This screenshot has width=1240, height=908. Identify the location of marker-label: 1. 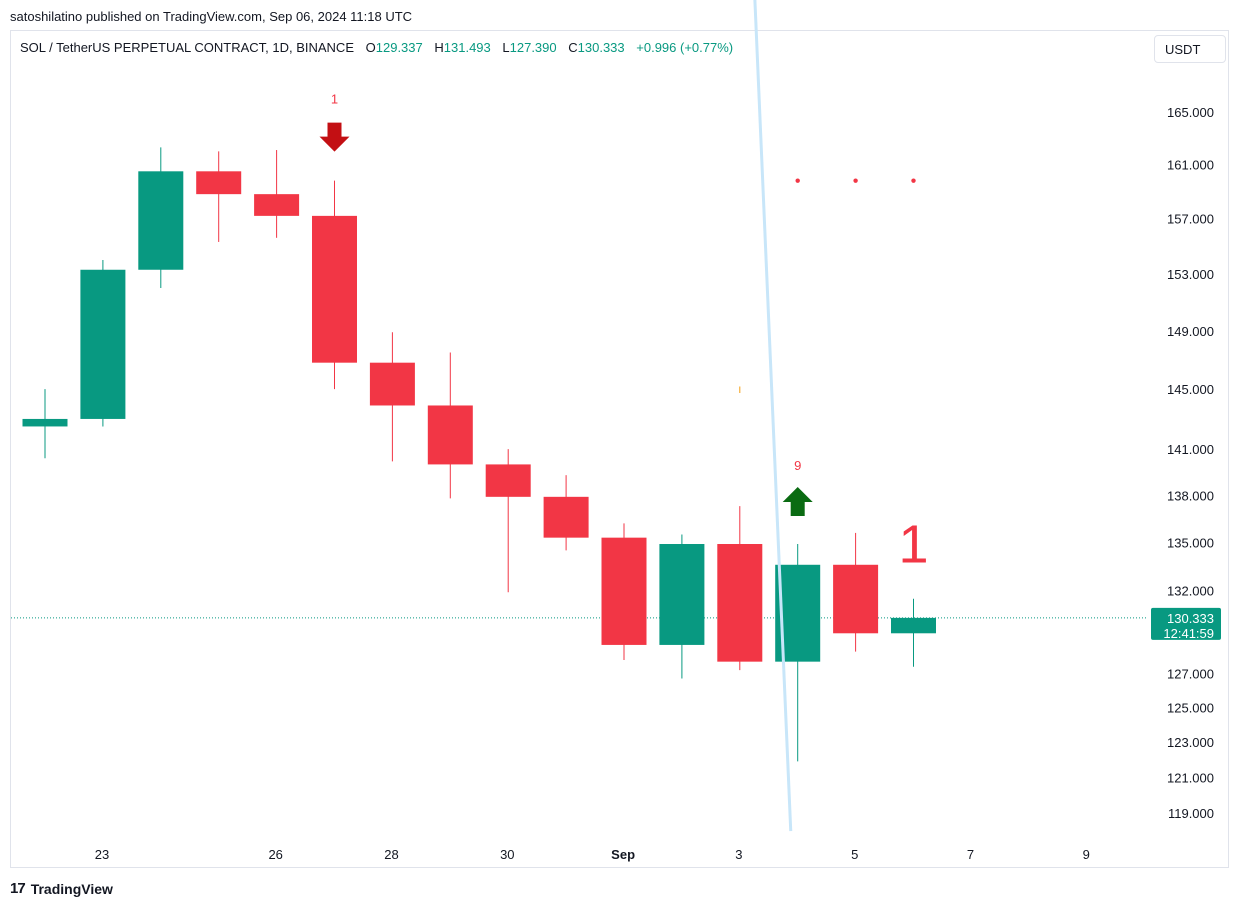
(334, 99).